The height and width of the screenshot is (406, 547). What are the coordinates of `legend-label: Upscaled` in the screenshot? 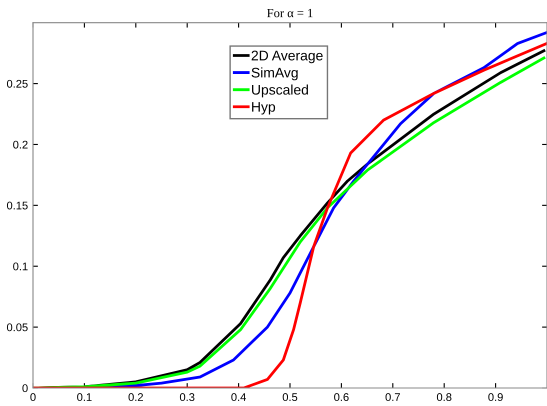 It's located at (280, 91).